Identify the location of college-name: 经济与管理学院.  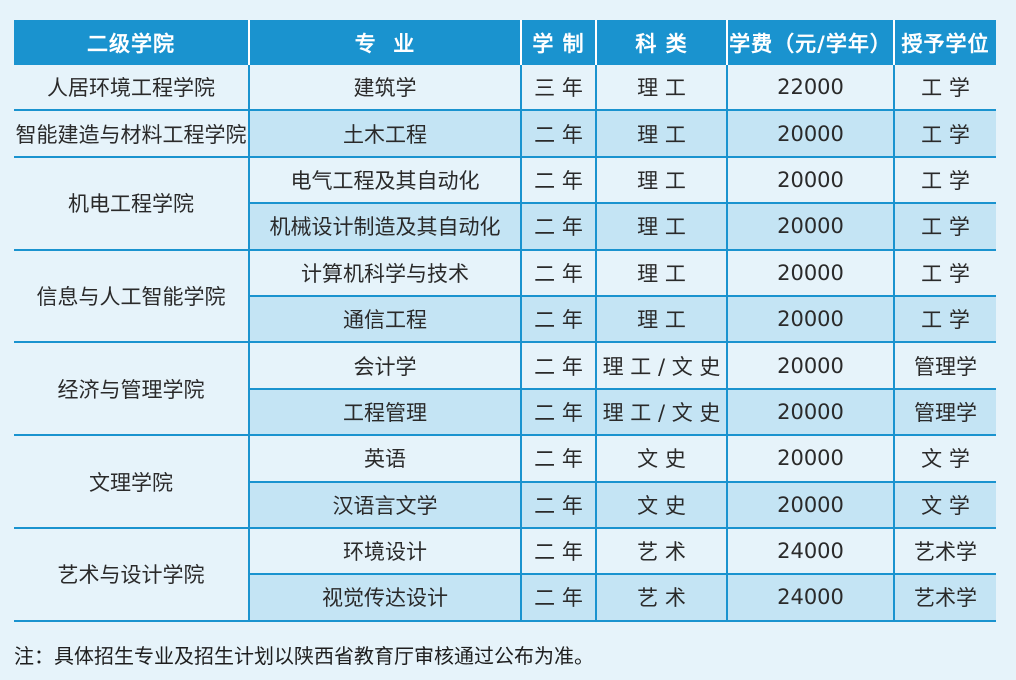
(132, 389).